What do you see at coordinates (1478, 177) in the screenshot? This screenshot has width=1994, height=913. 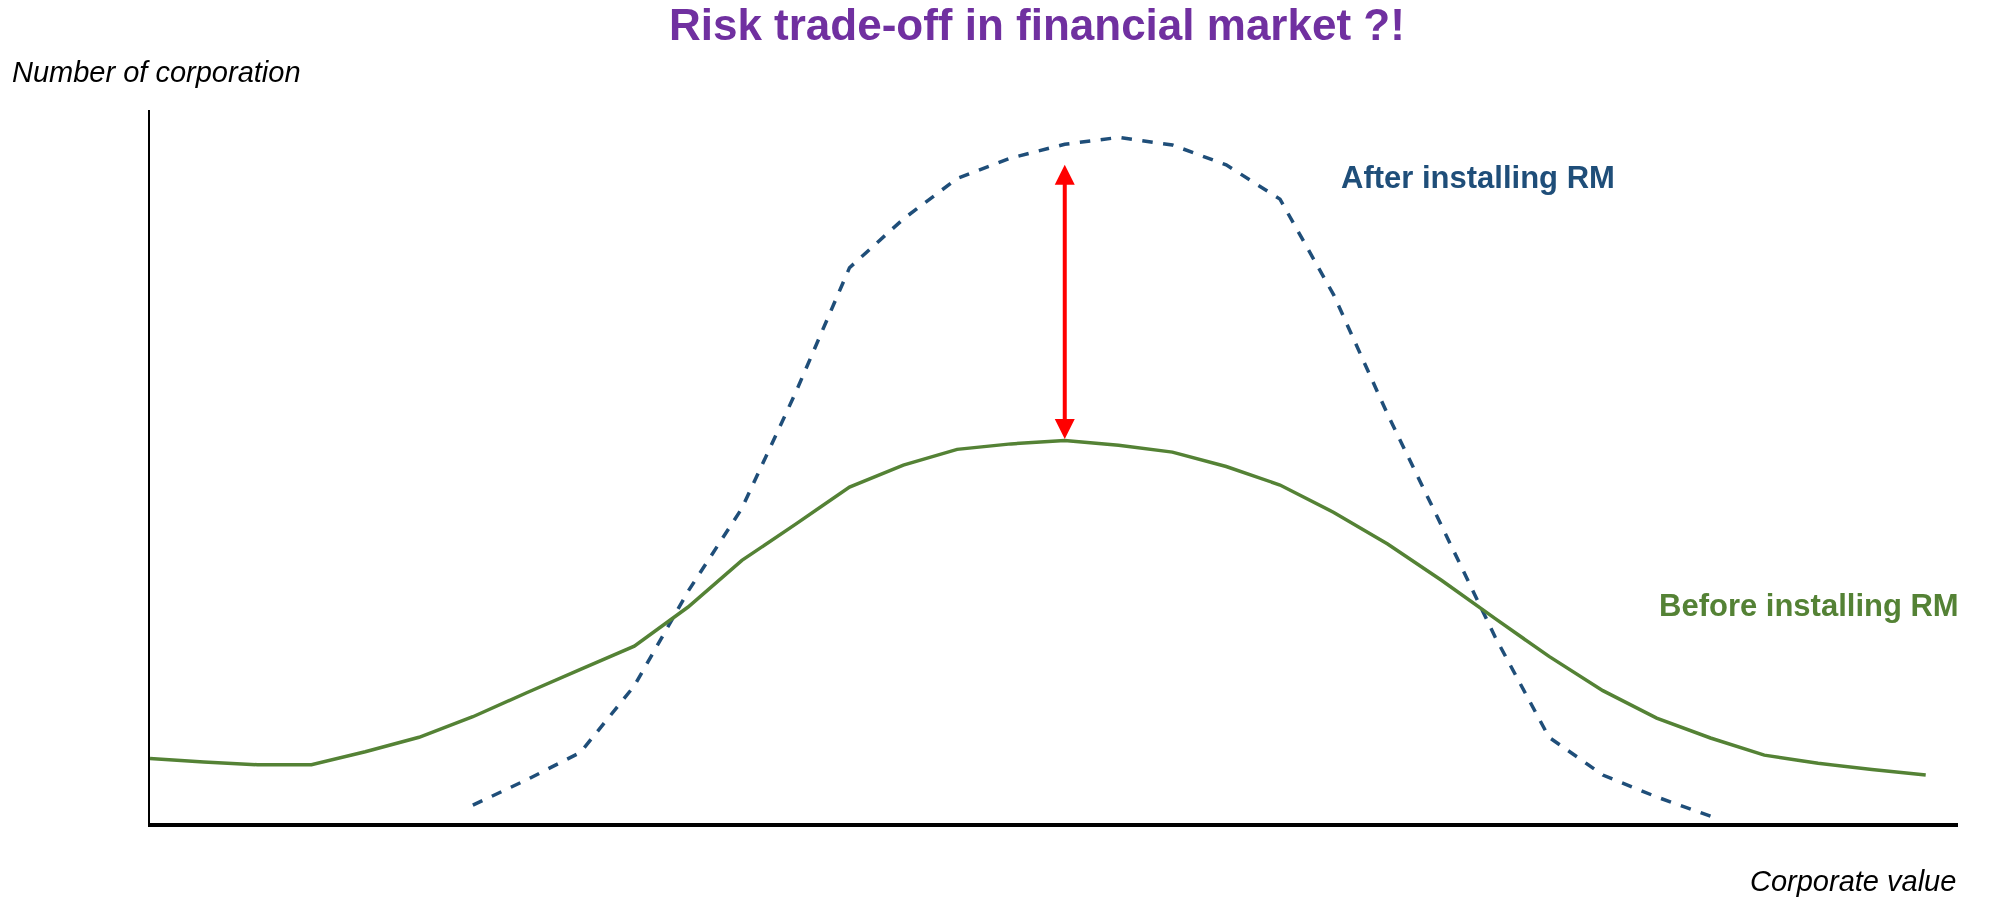 I see `series-label: After installing RM` at bounding box center [1478, 177].